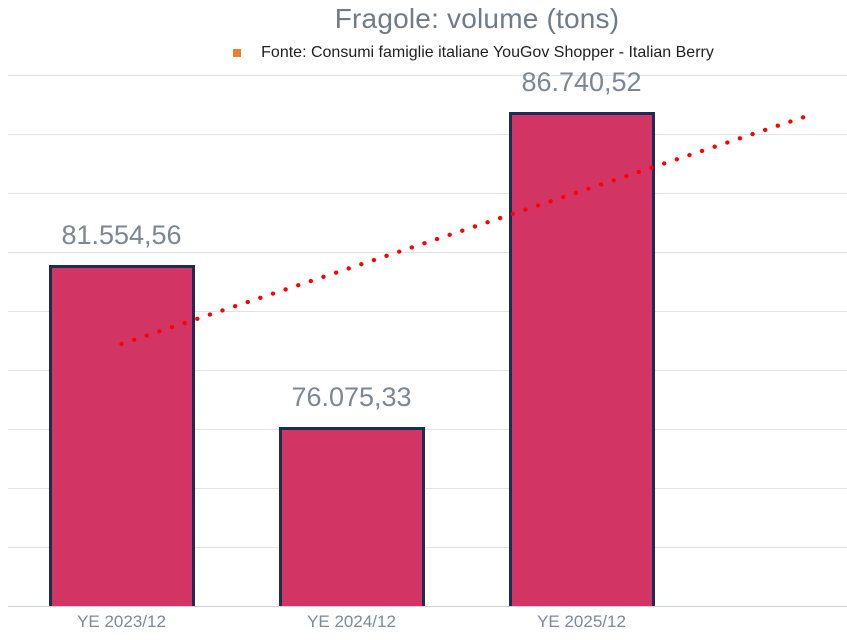 Image resolution: width=847 pixels, height=640 pixels. What do you see at coordinates (351, 621) in the screenshot?
I see `x-axis-label: YE 2024/12` at bounding box center [351, 621].